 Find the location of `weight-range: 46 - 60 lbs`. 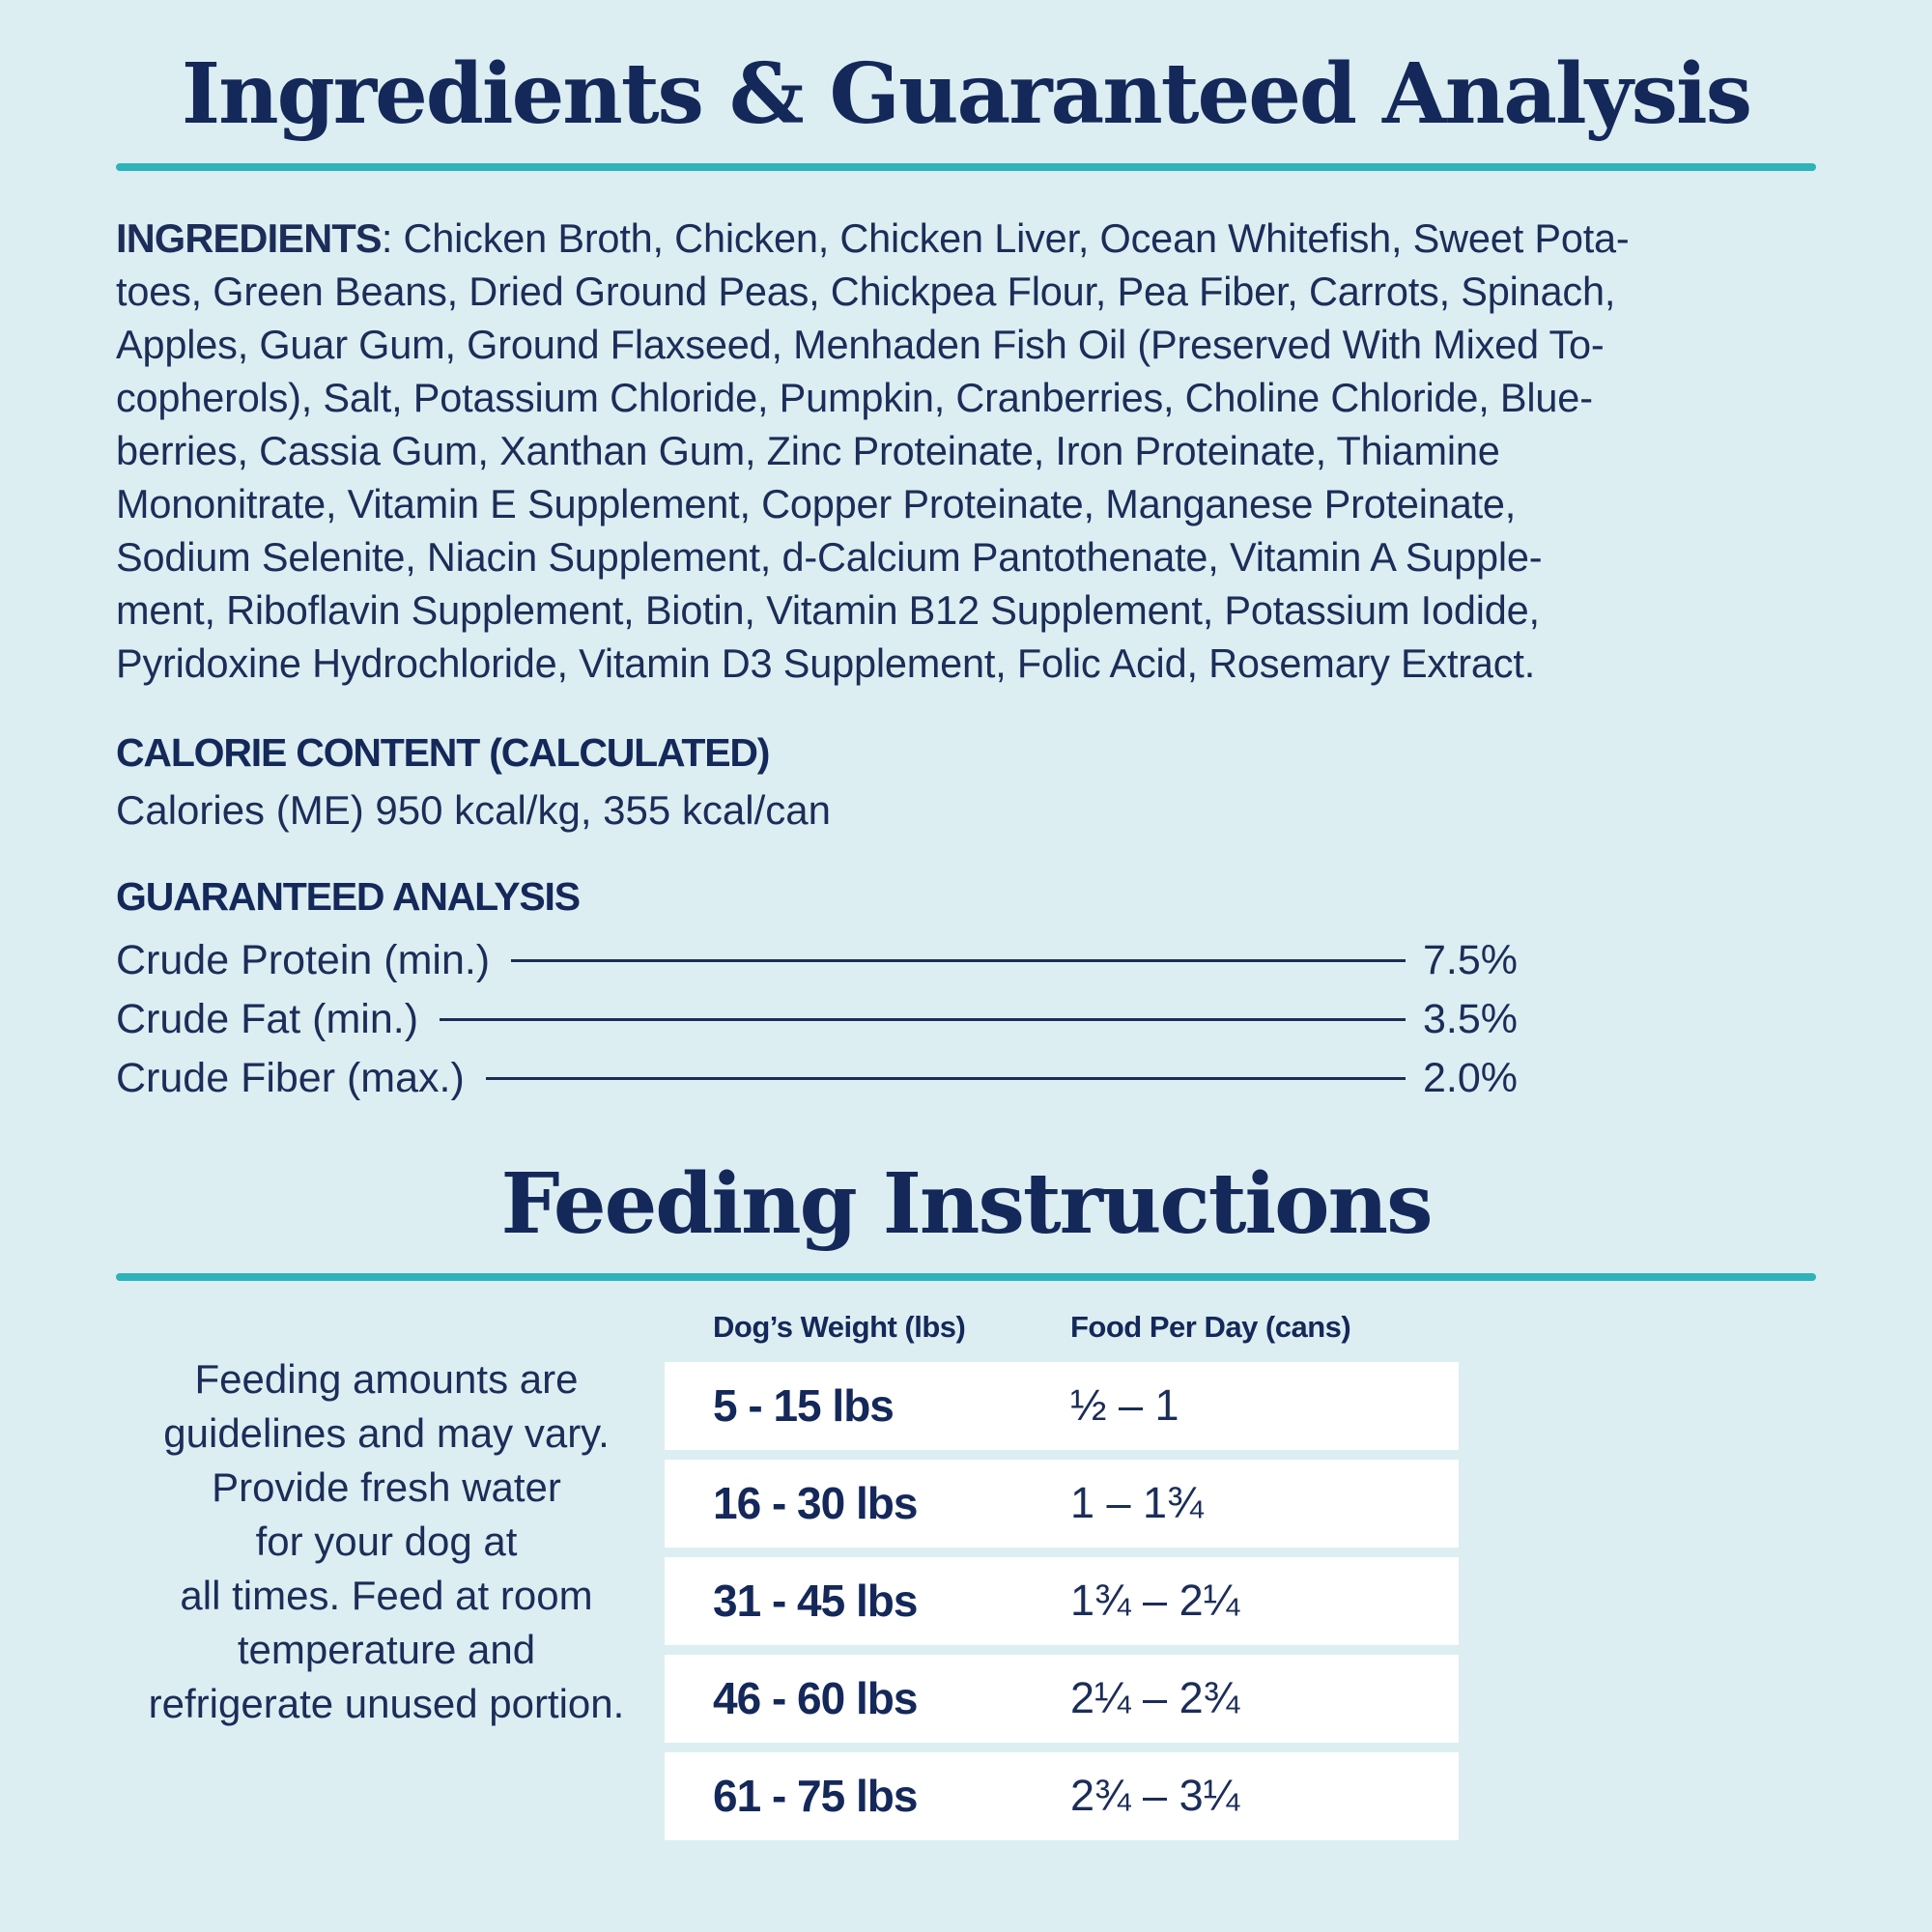

weight-range: 46 - 60 lbs is located at coordinates (815, 1698).